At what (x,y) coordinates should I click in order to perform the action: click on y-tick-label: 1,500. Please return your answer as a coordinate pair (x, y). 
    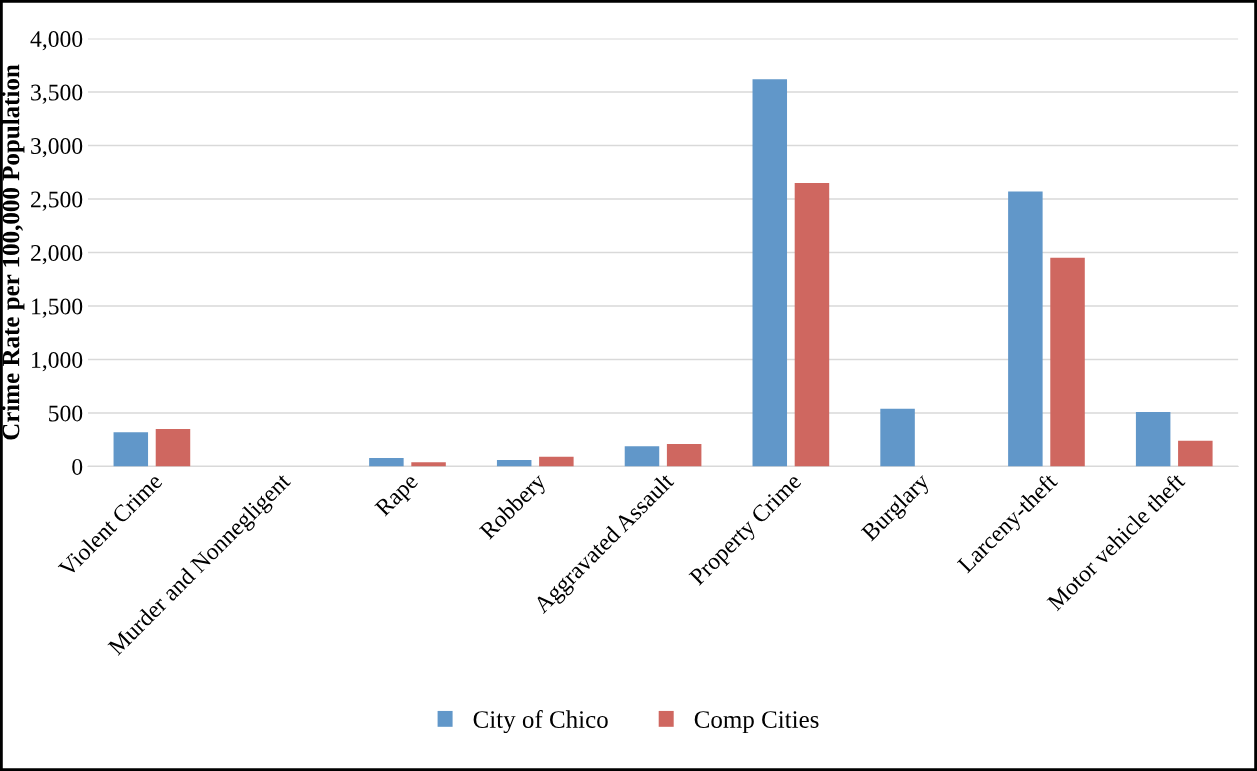
    Looking at the image, I should click on (57, 308).